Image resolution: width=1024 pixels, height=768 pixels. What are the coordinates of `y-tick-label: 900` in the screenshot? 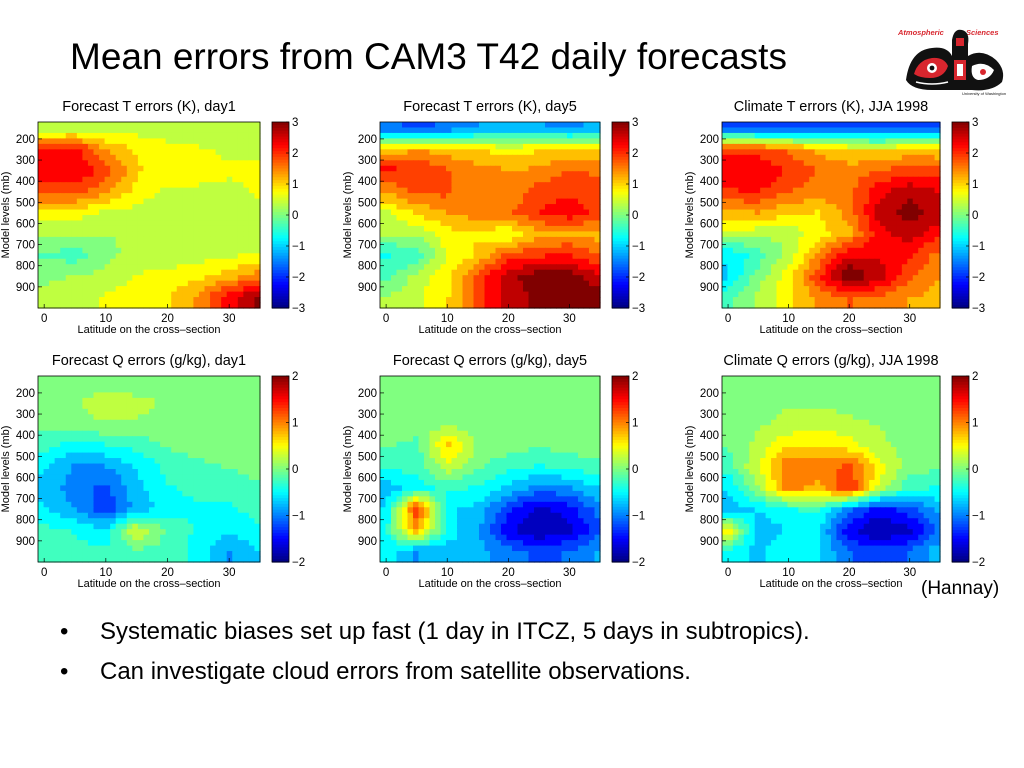 It's located at (709, 288).